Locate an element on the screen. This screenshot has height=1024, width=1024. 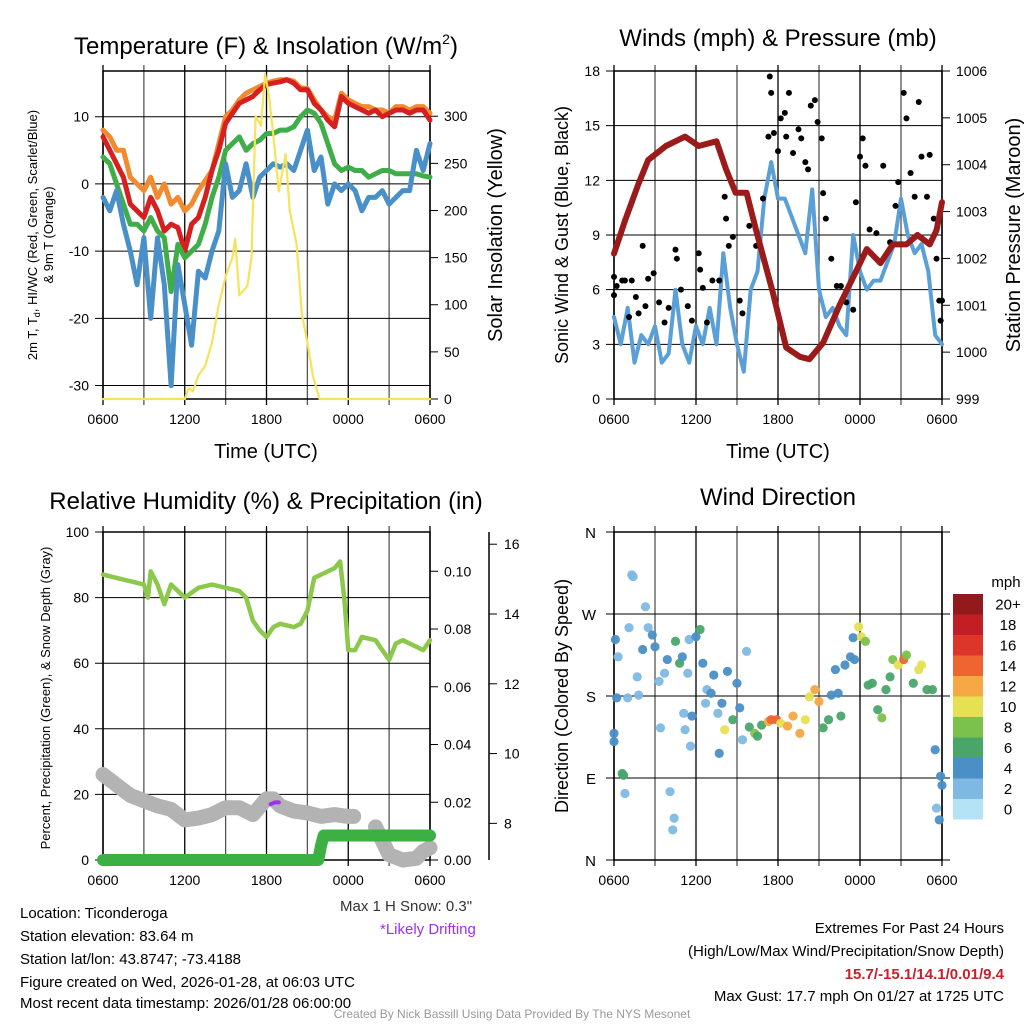
rh-x-tick-label: 0000 is located at coordinates (348, 880).